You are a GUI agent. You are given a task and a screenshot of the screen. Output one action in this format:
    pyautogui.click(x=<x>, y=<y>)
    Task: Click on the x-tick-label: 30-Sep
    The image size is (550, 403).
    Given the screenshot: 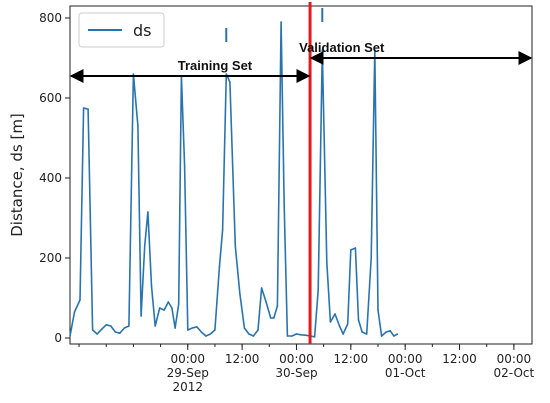 What is the action you would take?
    pyautogui.click(x=296, y=373)
    